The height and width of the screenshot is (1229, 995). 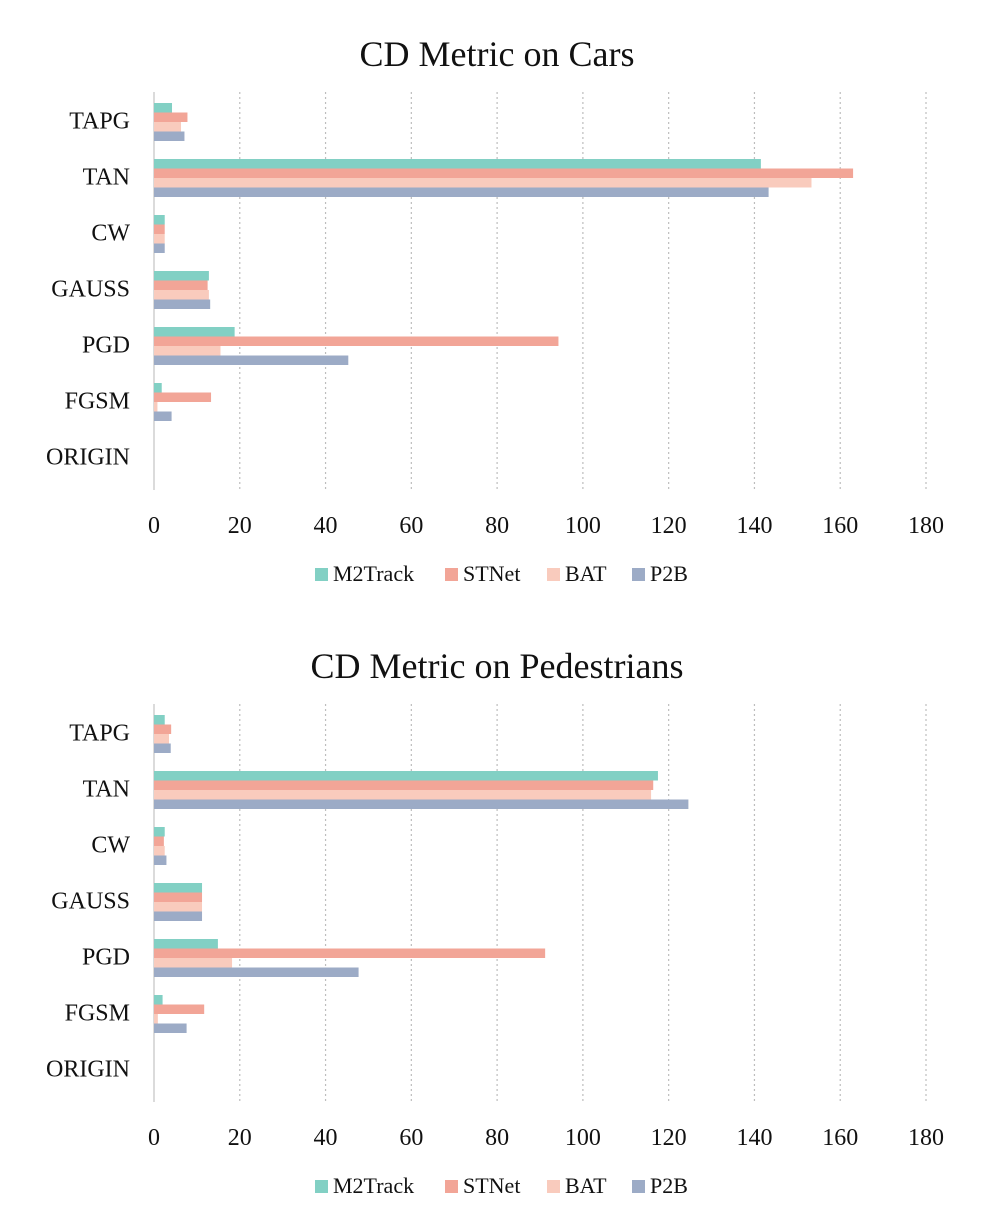 I want to click on bar-m2track-fgsm, so click(x=158, y=388).